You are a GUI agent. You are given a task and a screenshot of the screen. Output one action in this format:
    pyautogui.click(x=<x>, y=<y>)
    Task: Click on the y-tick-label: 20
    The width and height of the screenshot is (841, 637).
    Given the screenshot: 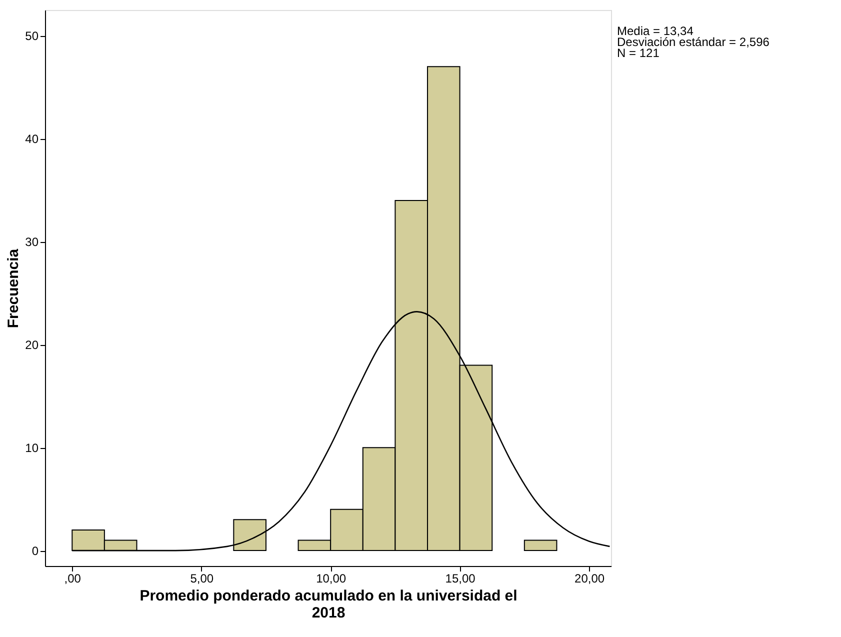 What is the action you would take?
    pyautogui.click(x=32, y=345)
    